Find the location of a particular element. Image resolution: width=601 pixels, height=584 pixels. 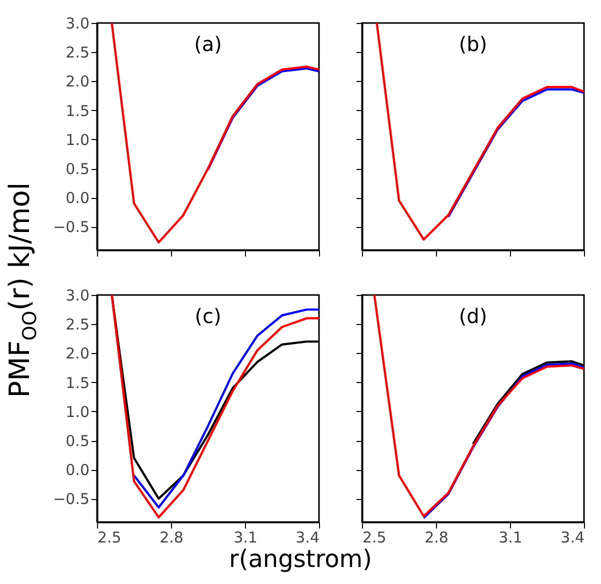

annotation: (b) is located at coordinates (473, 44).